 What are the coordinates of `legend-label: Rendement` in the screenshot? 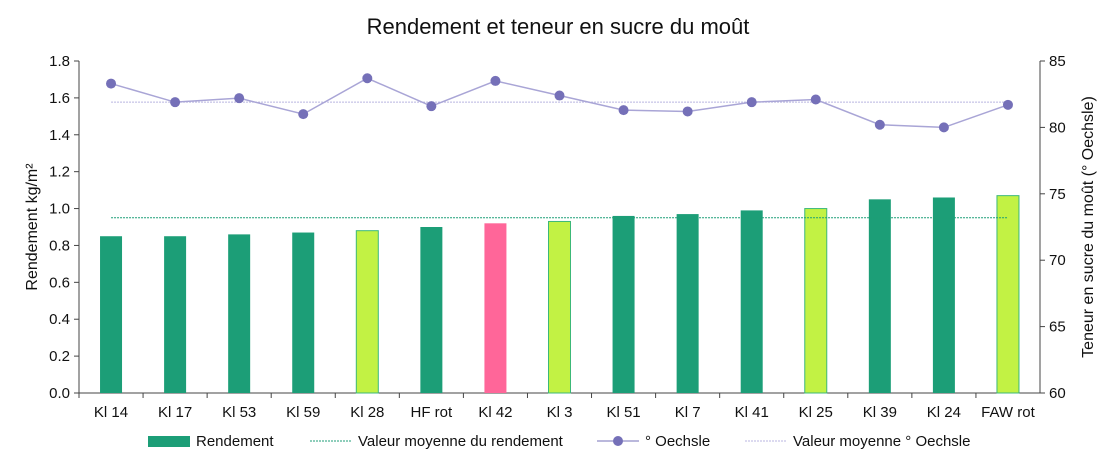 It's located at (235, 441).